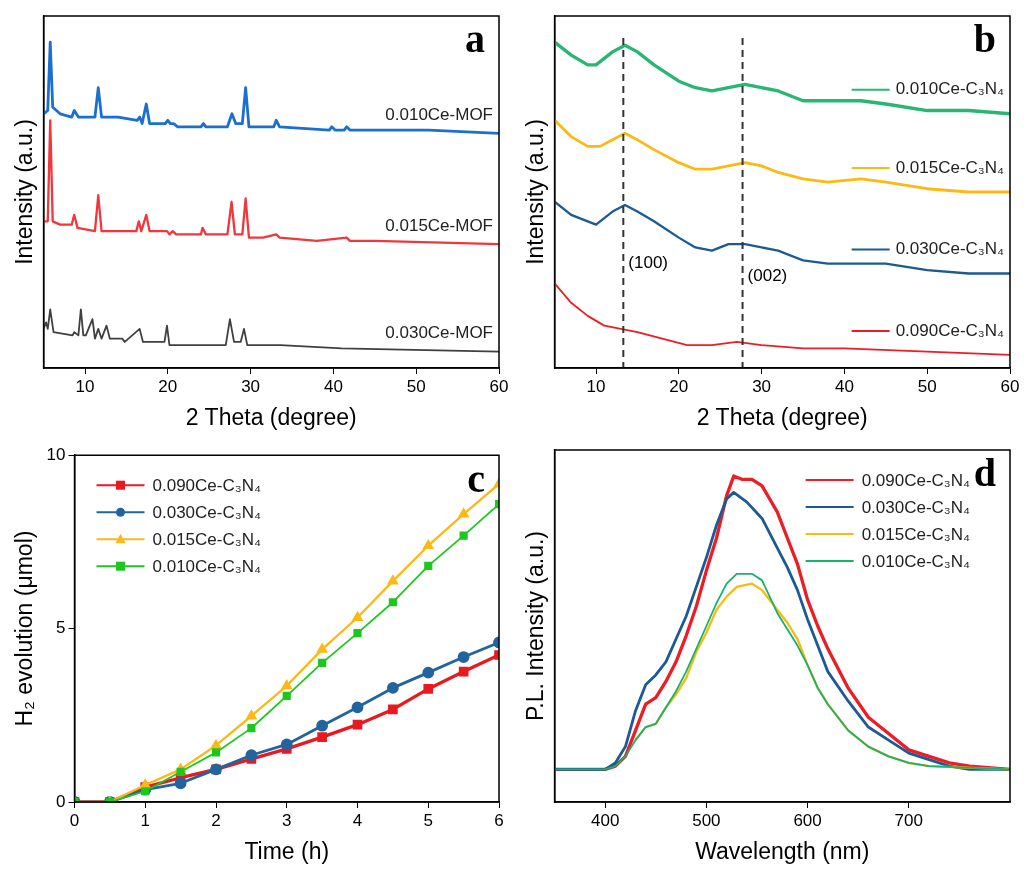 The width and height of the screenshot is (1032, 879). I want to click on annotation: b, so click(984, 39).